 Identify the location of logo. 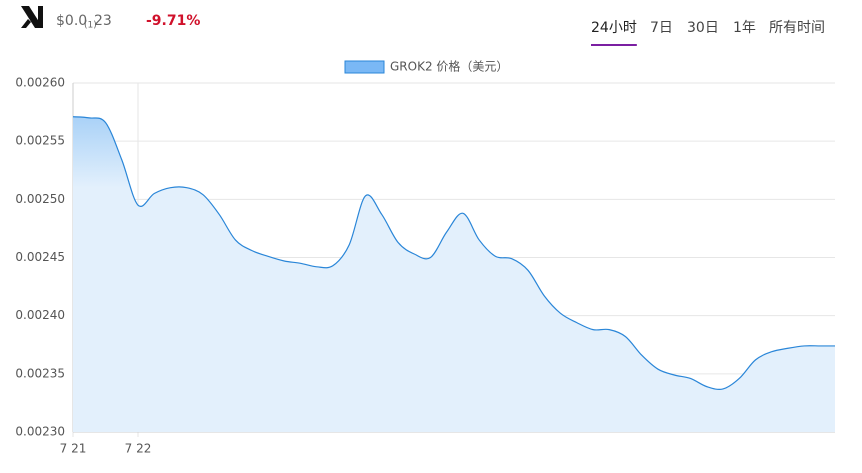
(32, 17).